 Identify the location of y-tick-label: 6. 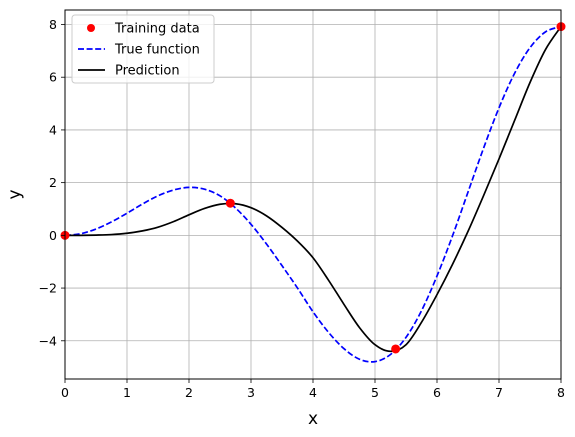
(53, 77).